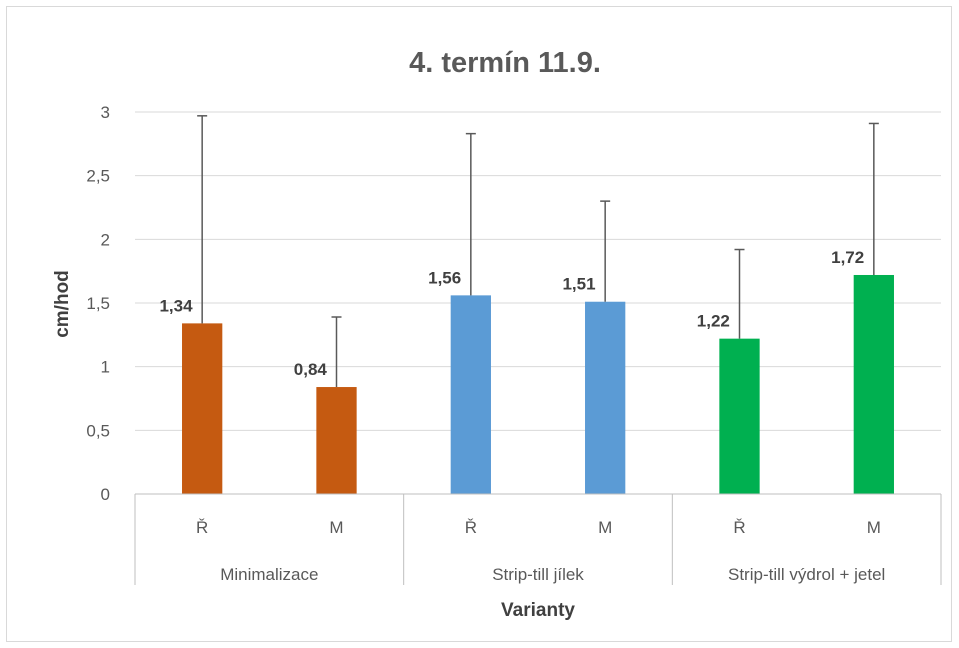  I want to click on y-axis-title: cm/hod, so click(62, 304).